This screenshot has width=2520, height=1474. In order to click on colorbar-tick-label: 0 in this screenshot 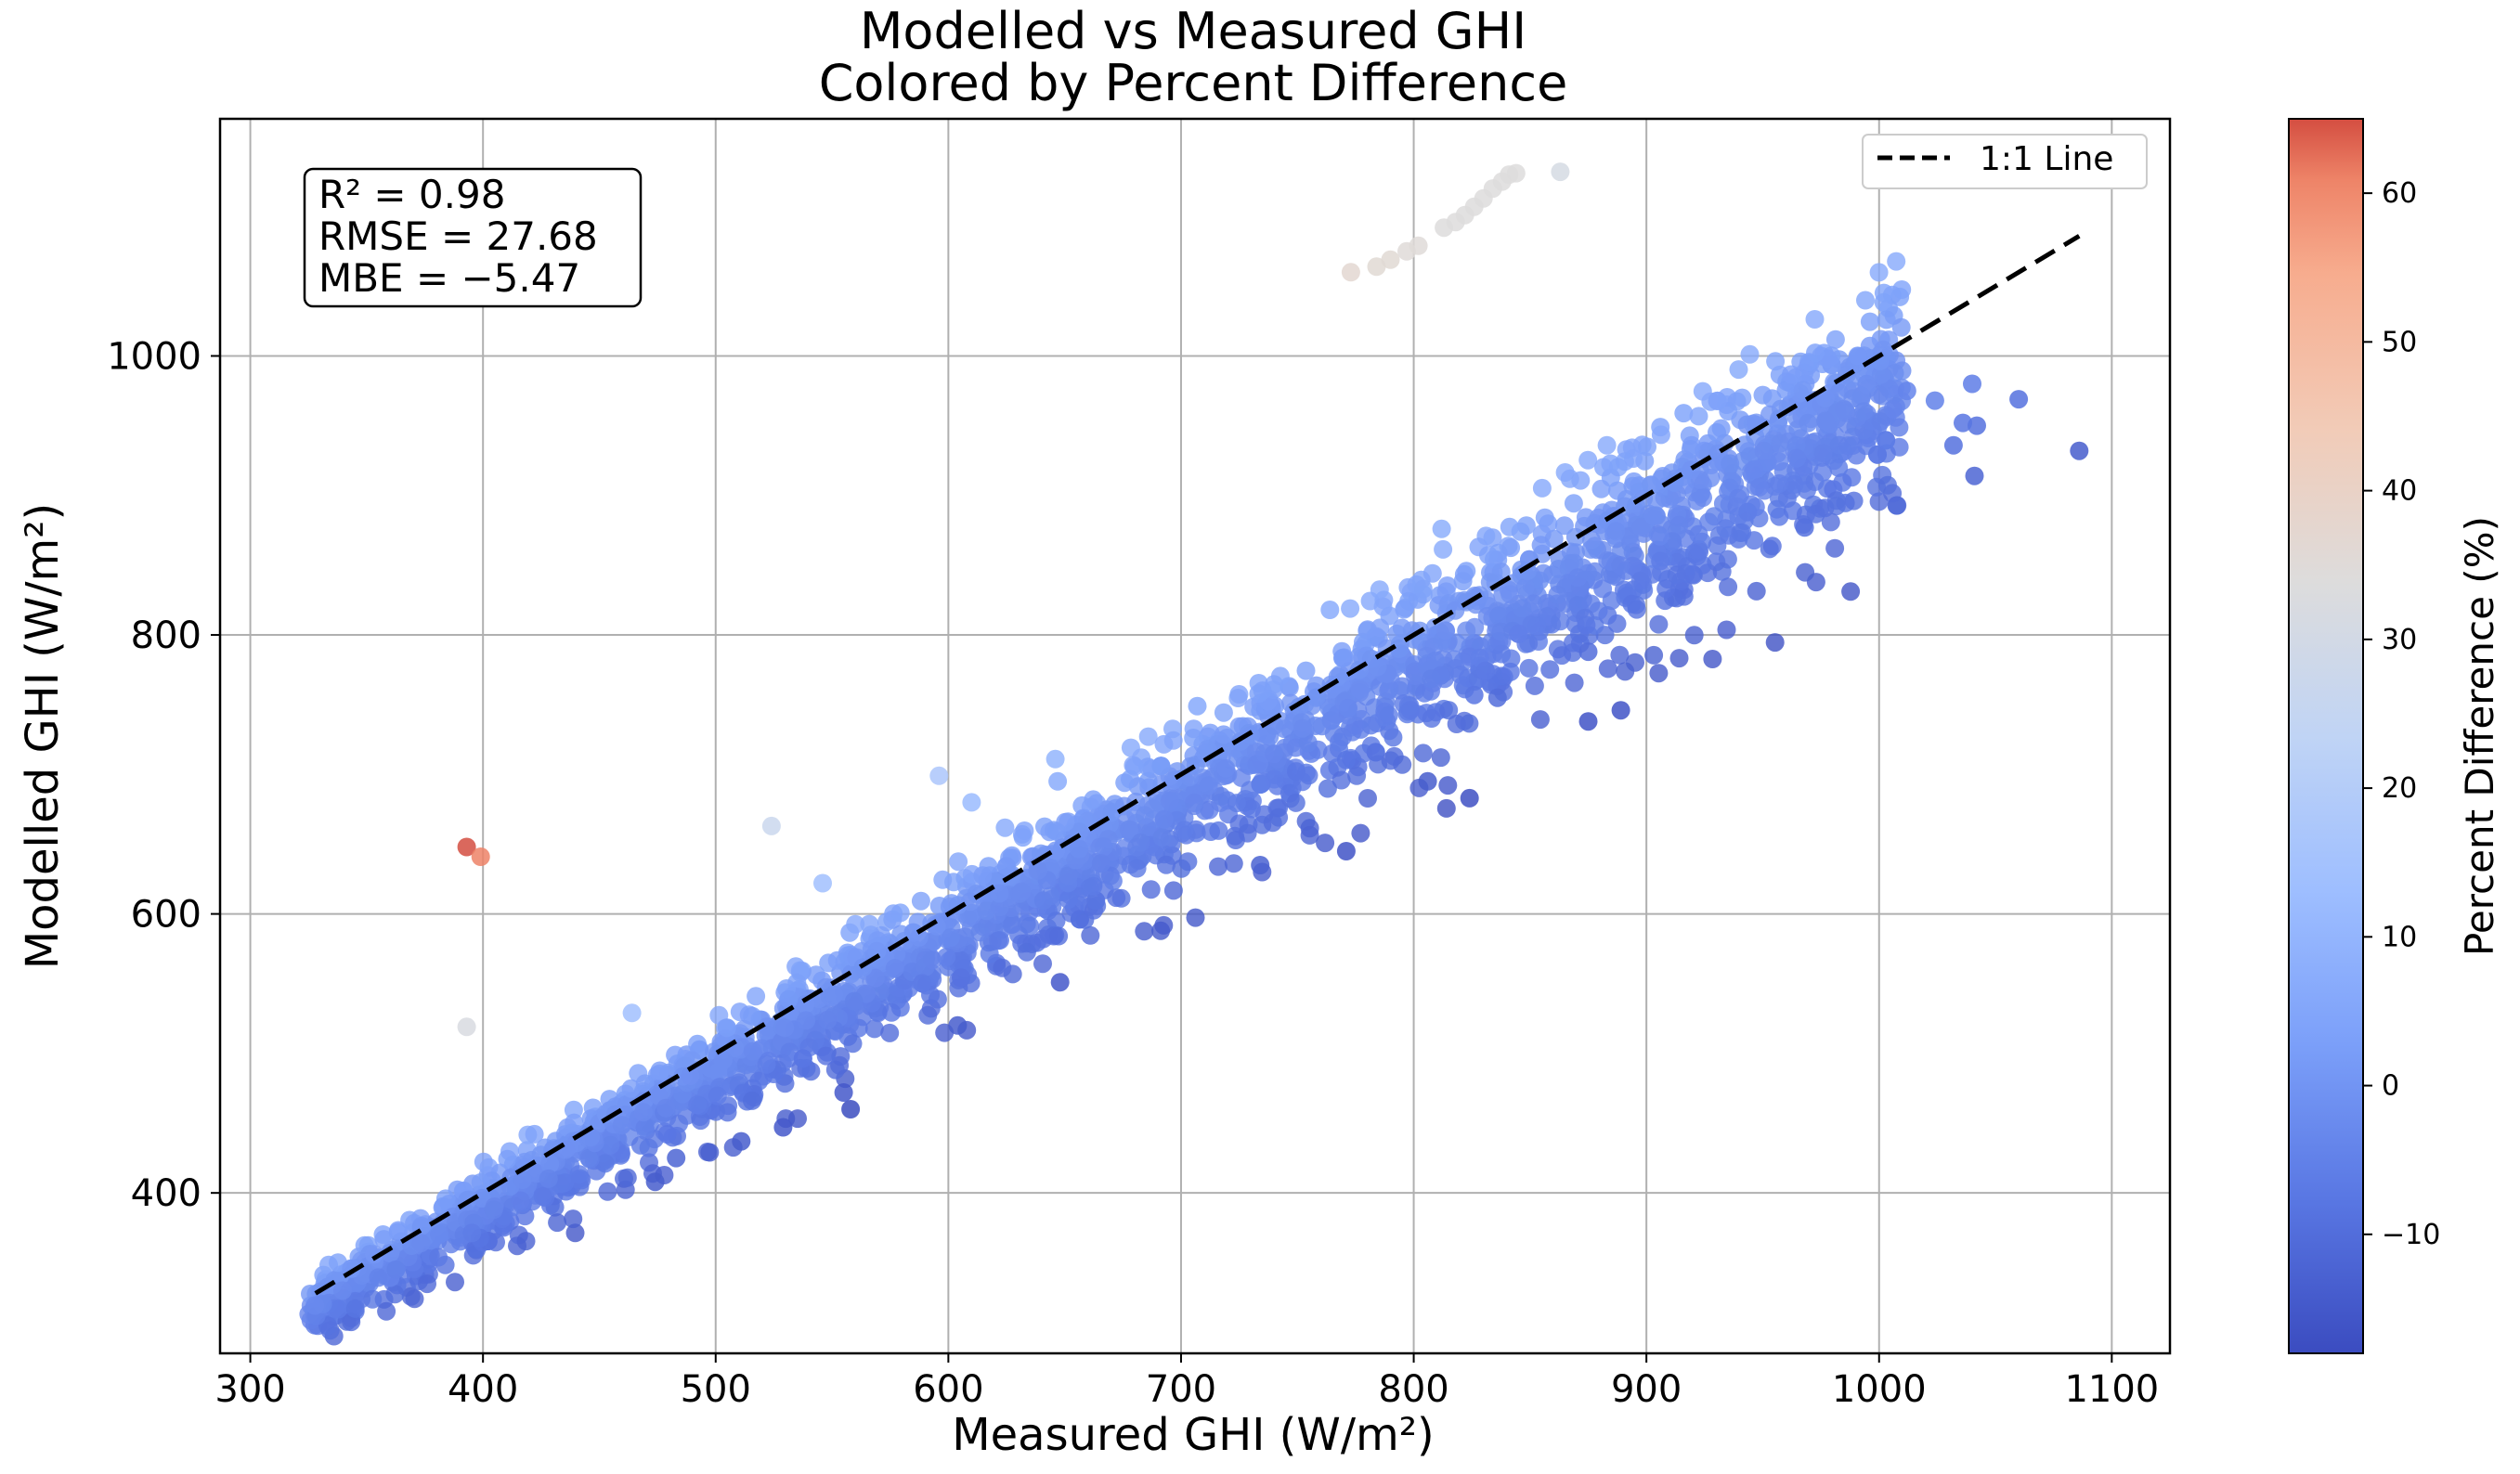, I will do `click(2390, 1086)`.